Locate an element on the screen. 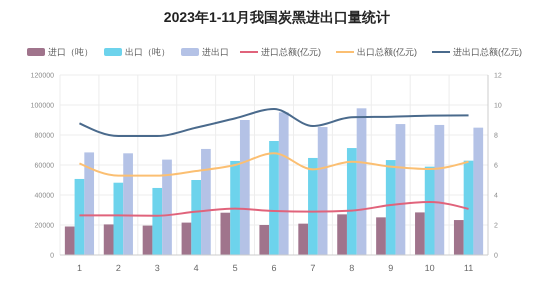 Image resolution: width=554 pixels, height=292 pixels. x-tick-label: 11 is located at coordinates (469, 268).